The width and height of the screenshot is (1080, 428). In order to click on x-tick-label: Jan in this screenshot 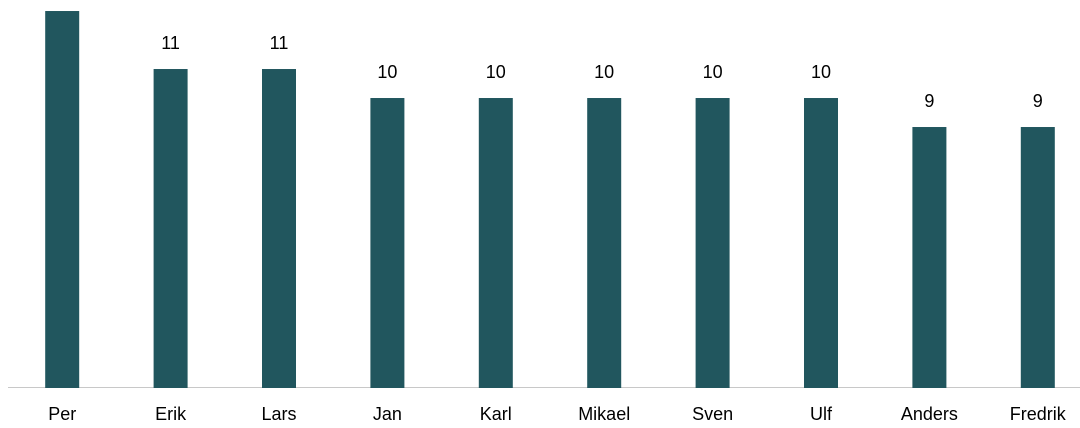, I will do `click(387, 414)`.